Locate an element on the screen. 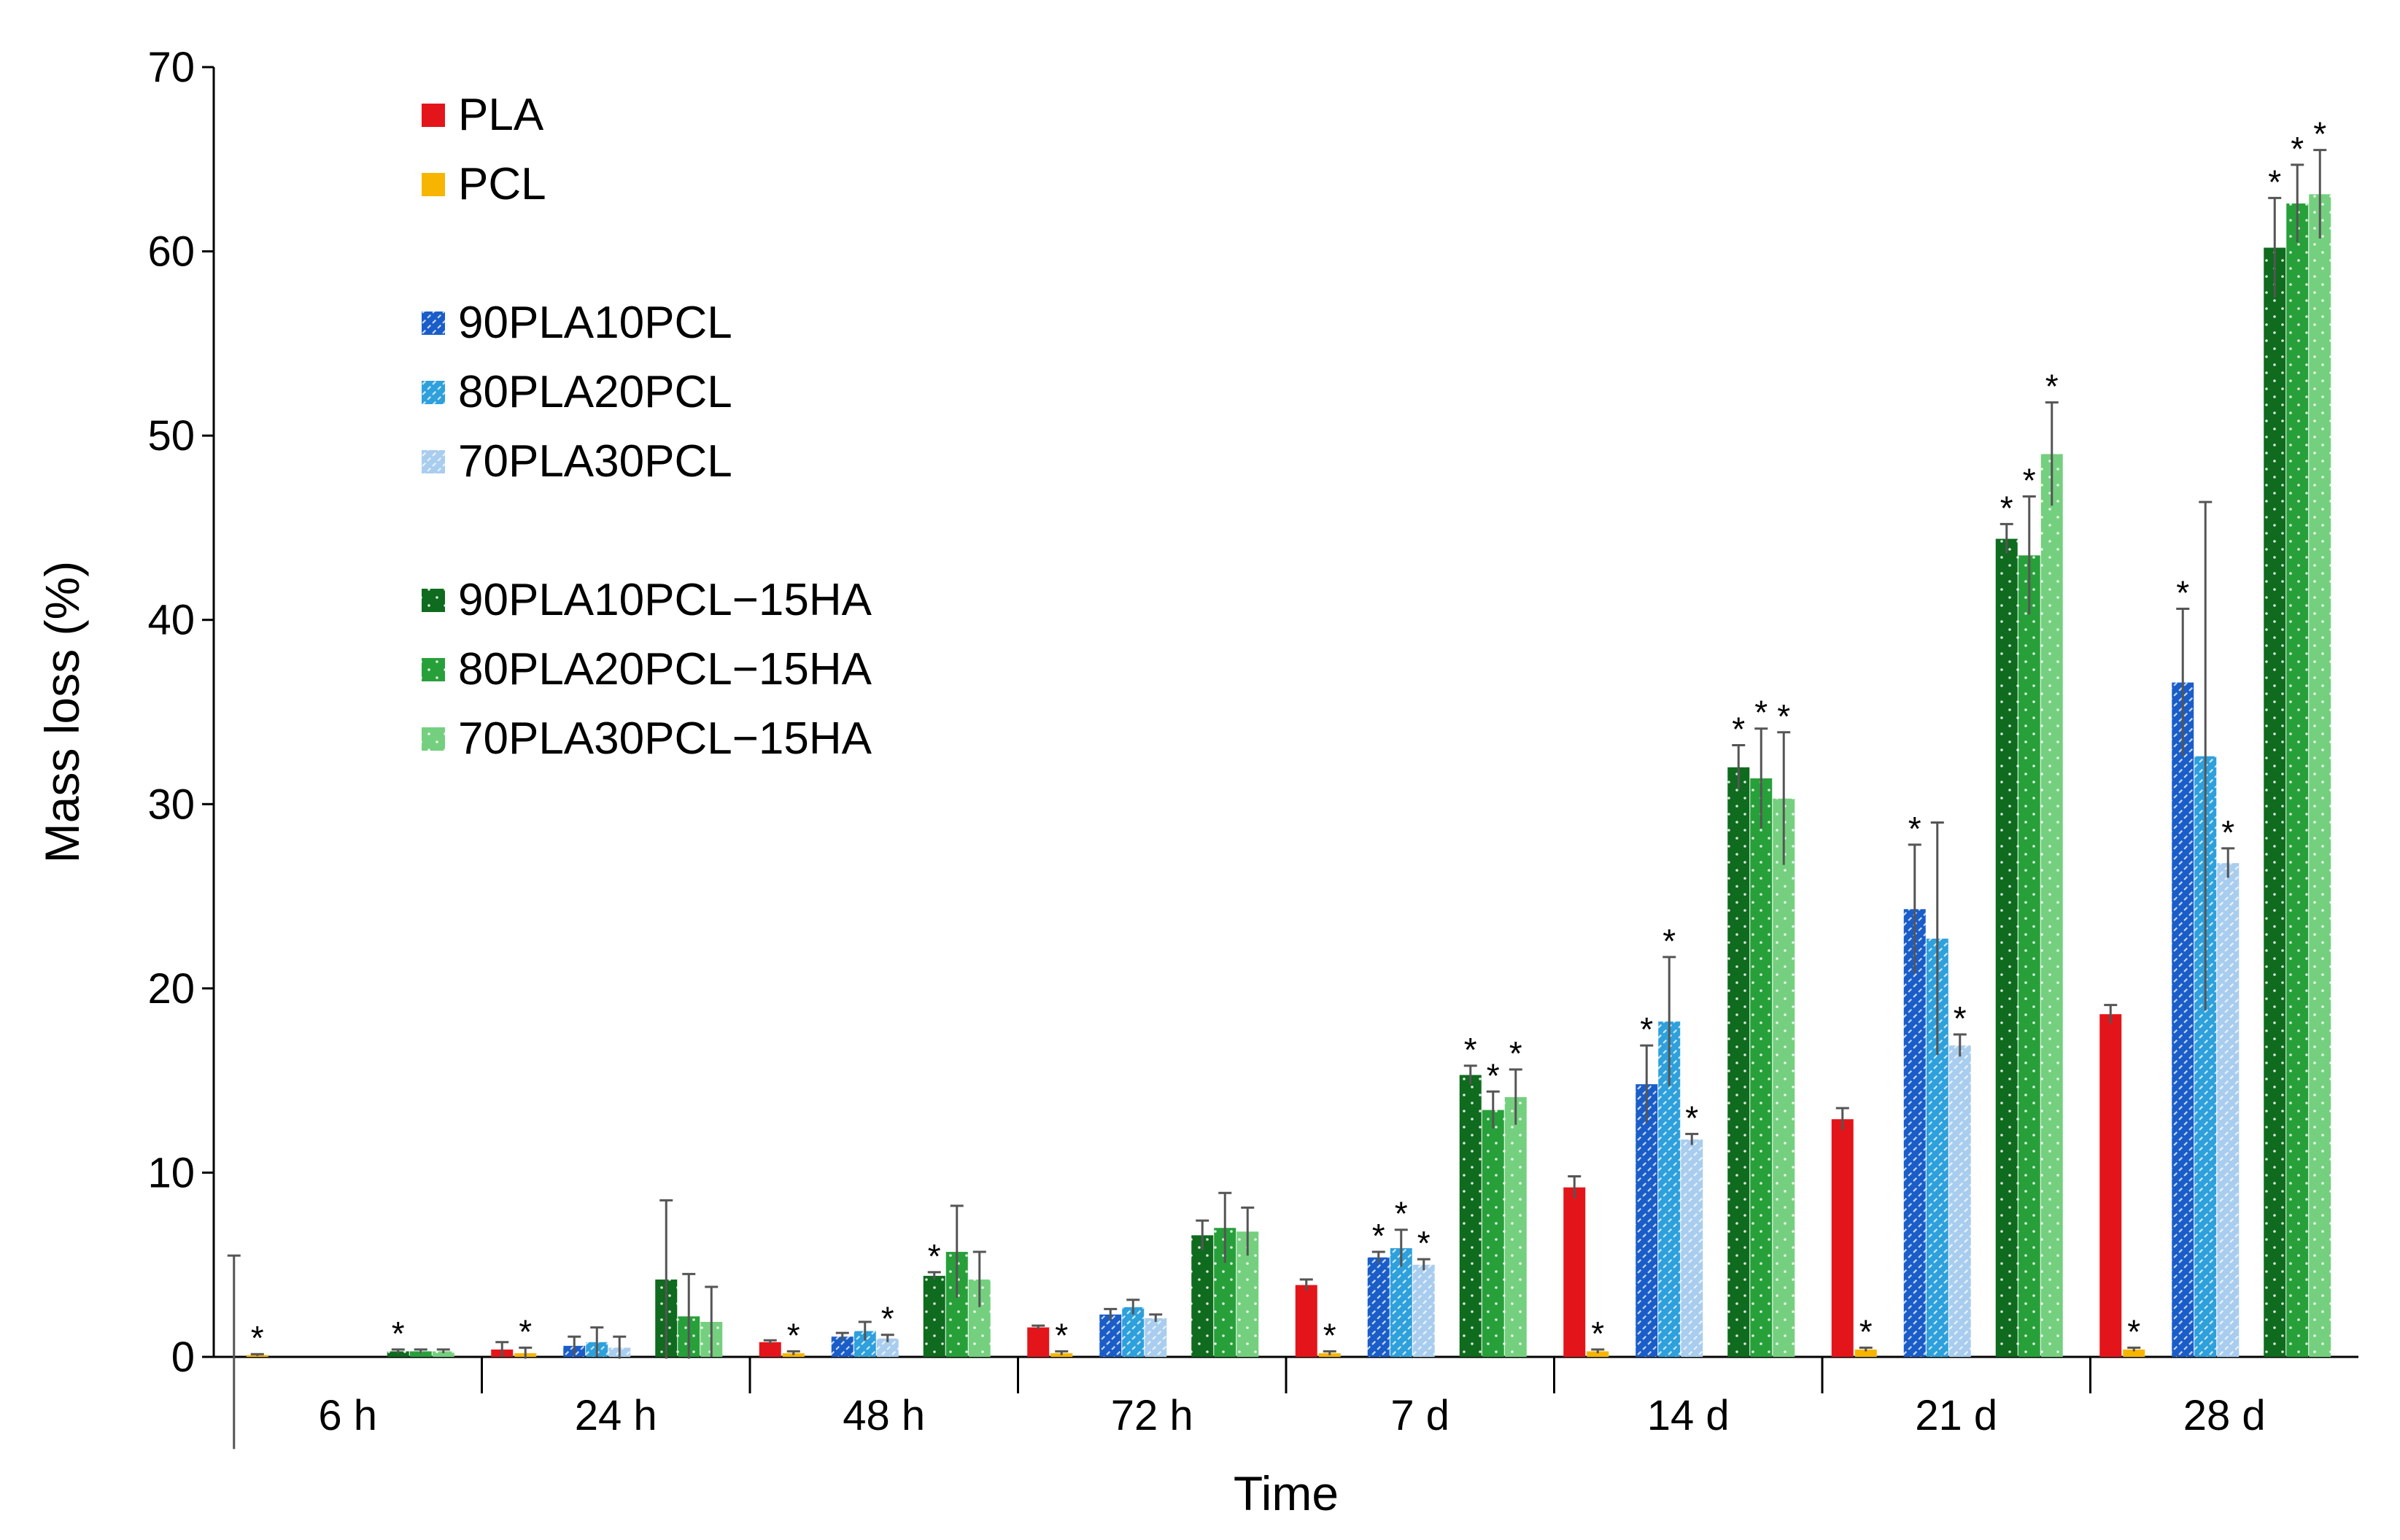 The width and height of the screenshot is (2400, 1540). y-tick-label: 40 is located at coordinates (171, 620).